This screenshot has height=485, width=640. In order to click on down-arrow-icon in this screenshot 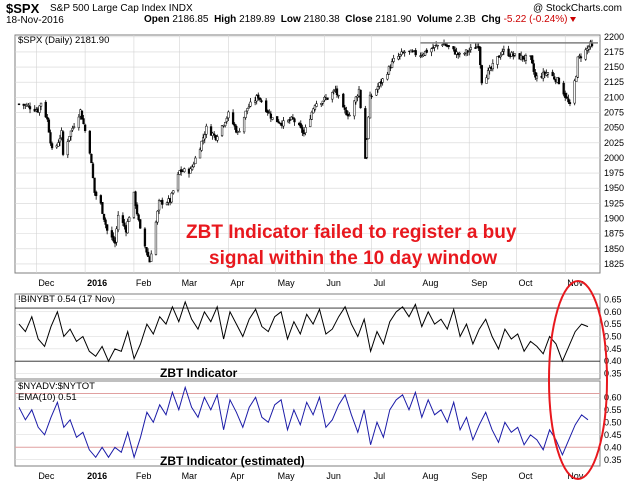, I will do `click(573, 19)`.